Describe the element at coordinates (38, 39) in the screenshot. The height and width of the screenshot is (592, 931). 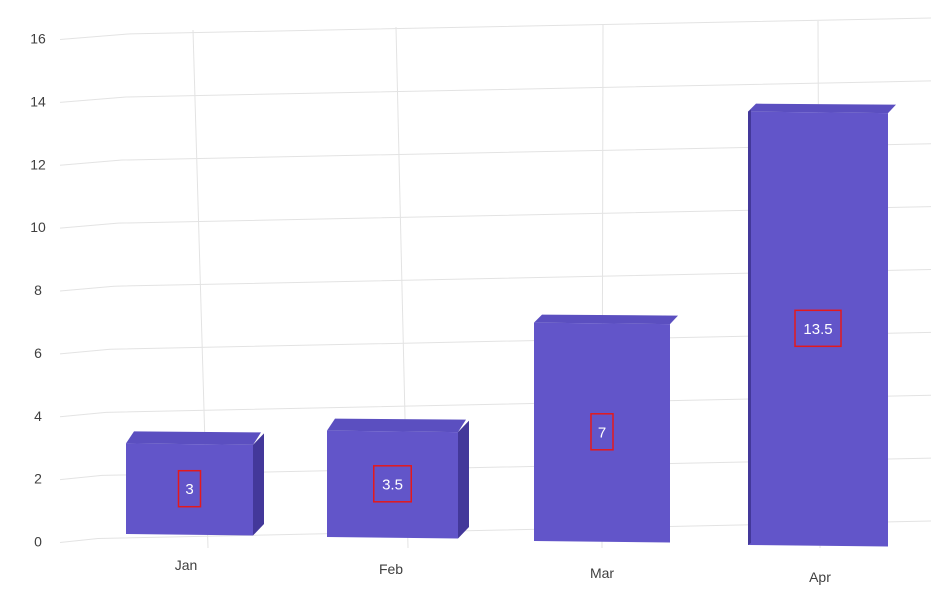
I see `y-tick-label: 16` at that location.